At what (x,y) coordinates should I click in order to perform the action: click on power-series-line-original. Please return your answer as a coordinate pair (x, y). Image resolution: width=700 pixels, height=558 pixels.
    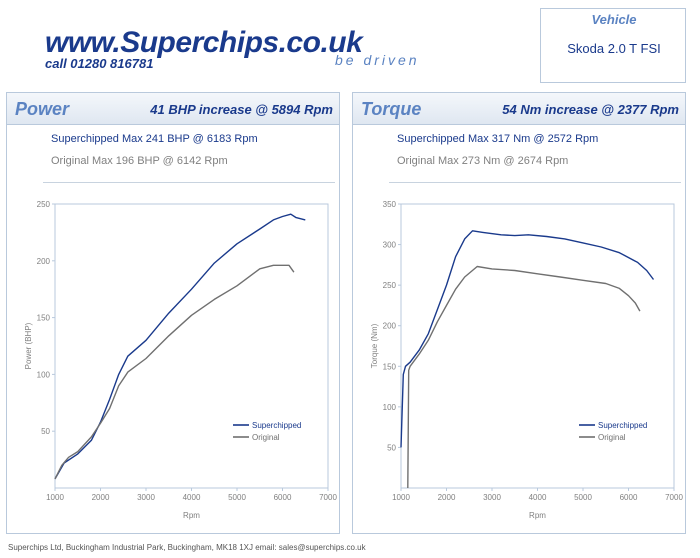
    Looking at the image, I should click on (174, 372).